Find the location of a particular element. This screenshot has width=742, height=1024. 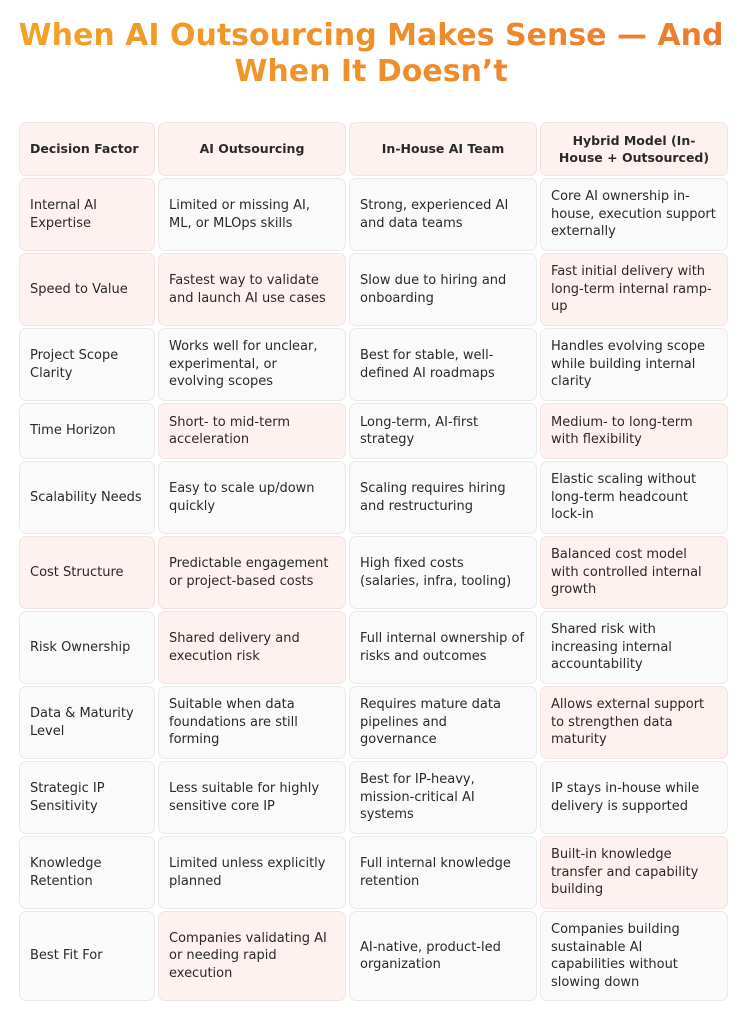

table-cell: Limited unless explicitly planned is located at coordinates (252, 872).